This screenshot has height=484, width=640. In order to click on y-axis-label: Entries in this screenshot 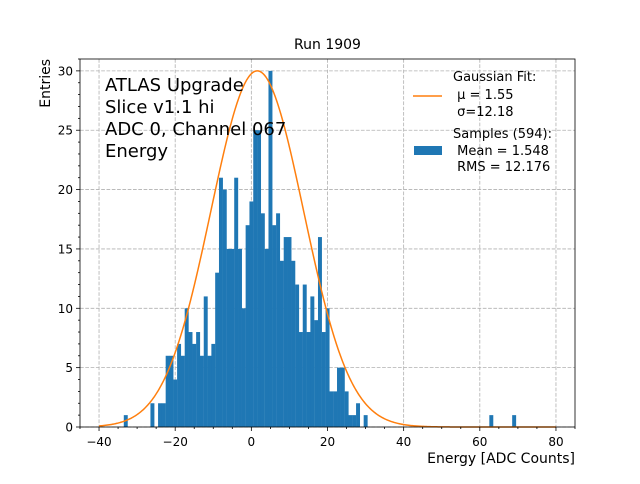, I will do `click(46, 83)`.